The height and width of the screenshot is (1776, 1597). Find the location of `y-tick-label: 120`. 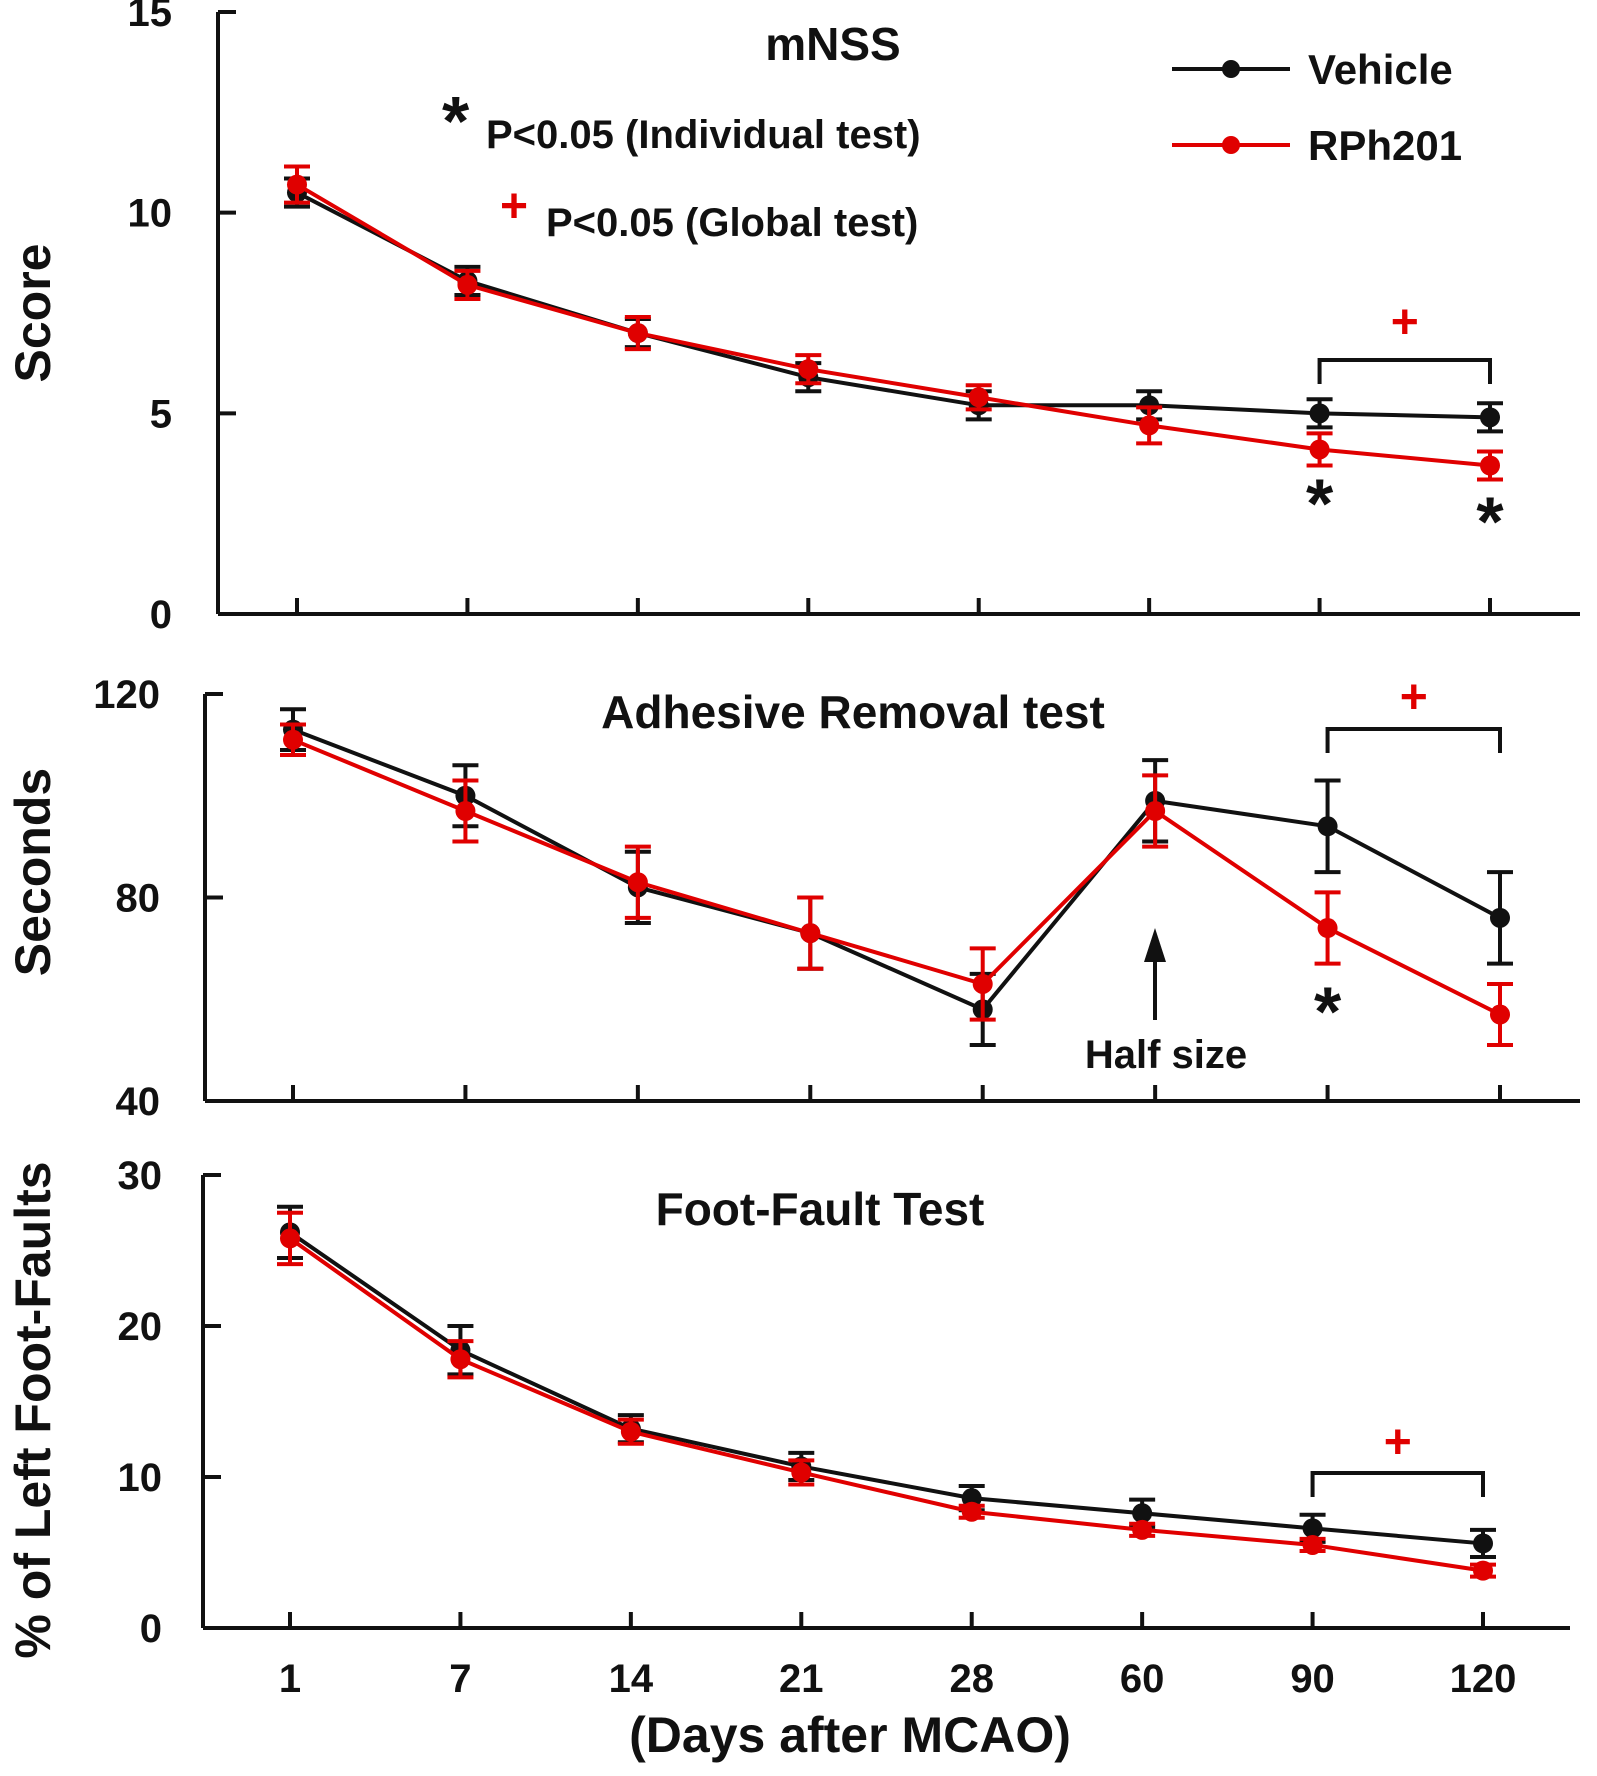

y-tick-label: 120 is located at coordinates (126, 695).